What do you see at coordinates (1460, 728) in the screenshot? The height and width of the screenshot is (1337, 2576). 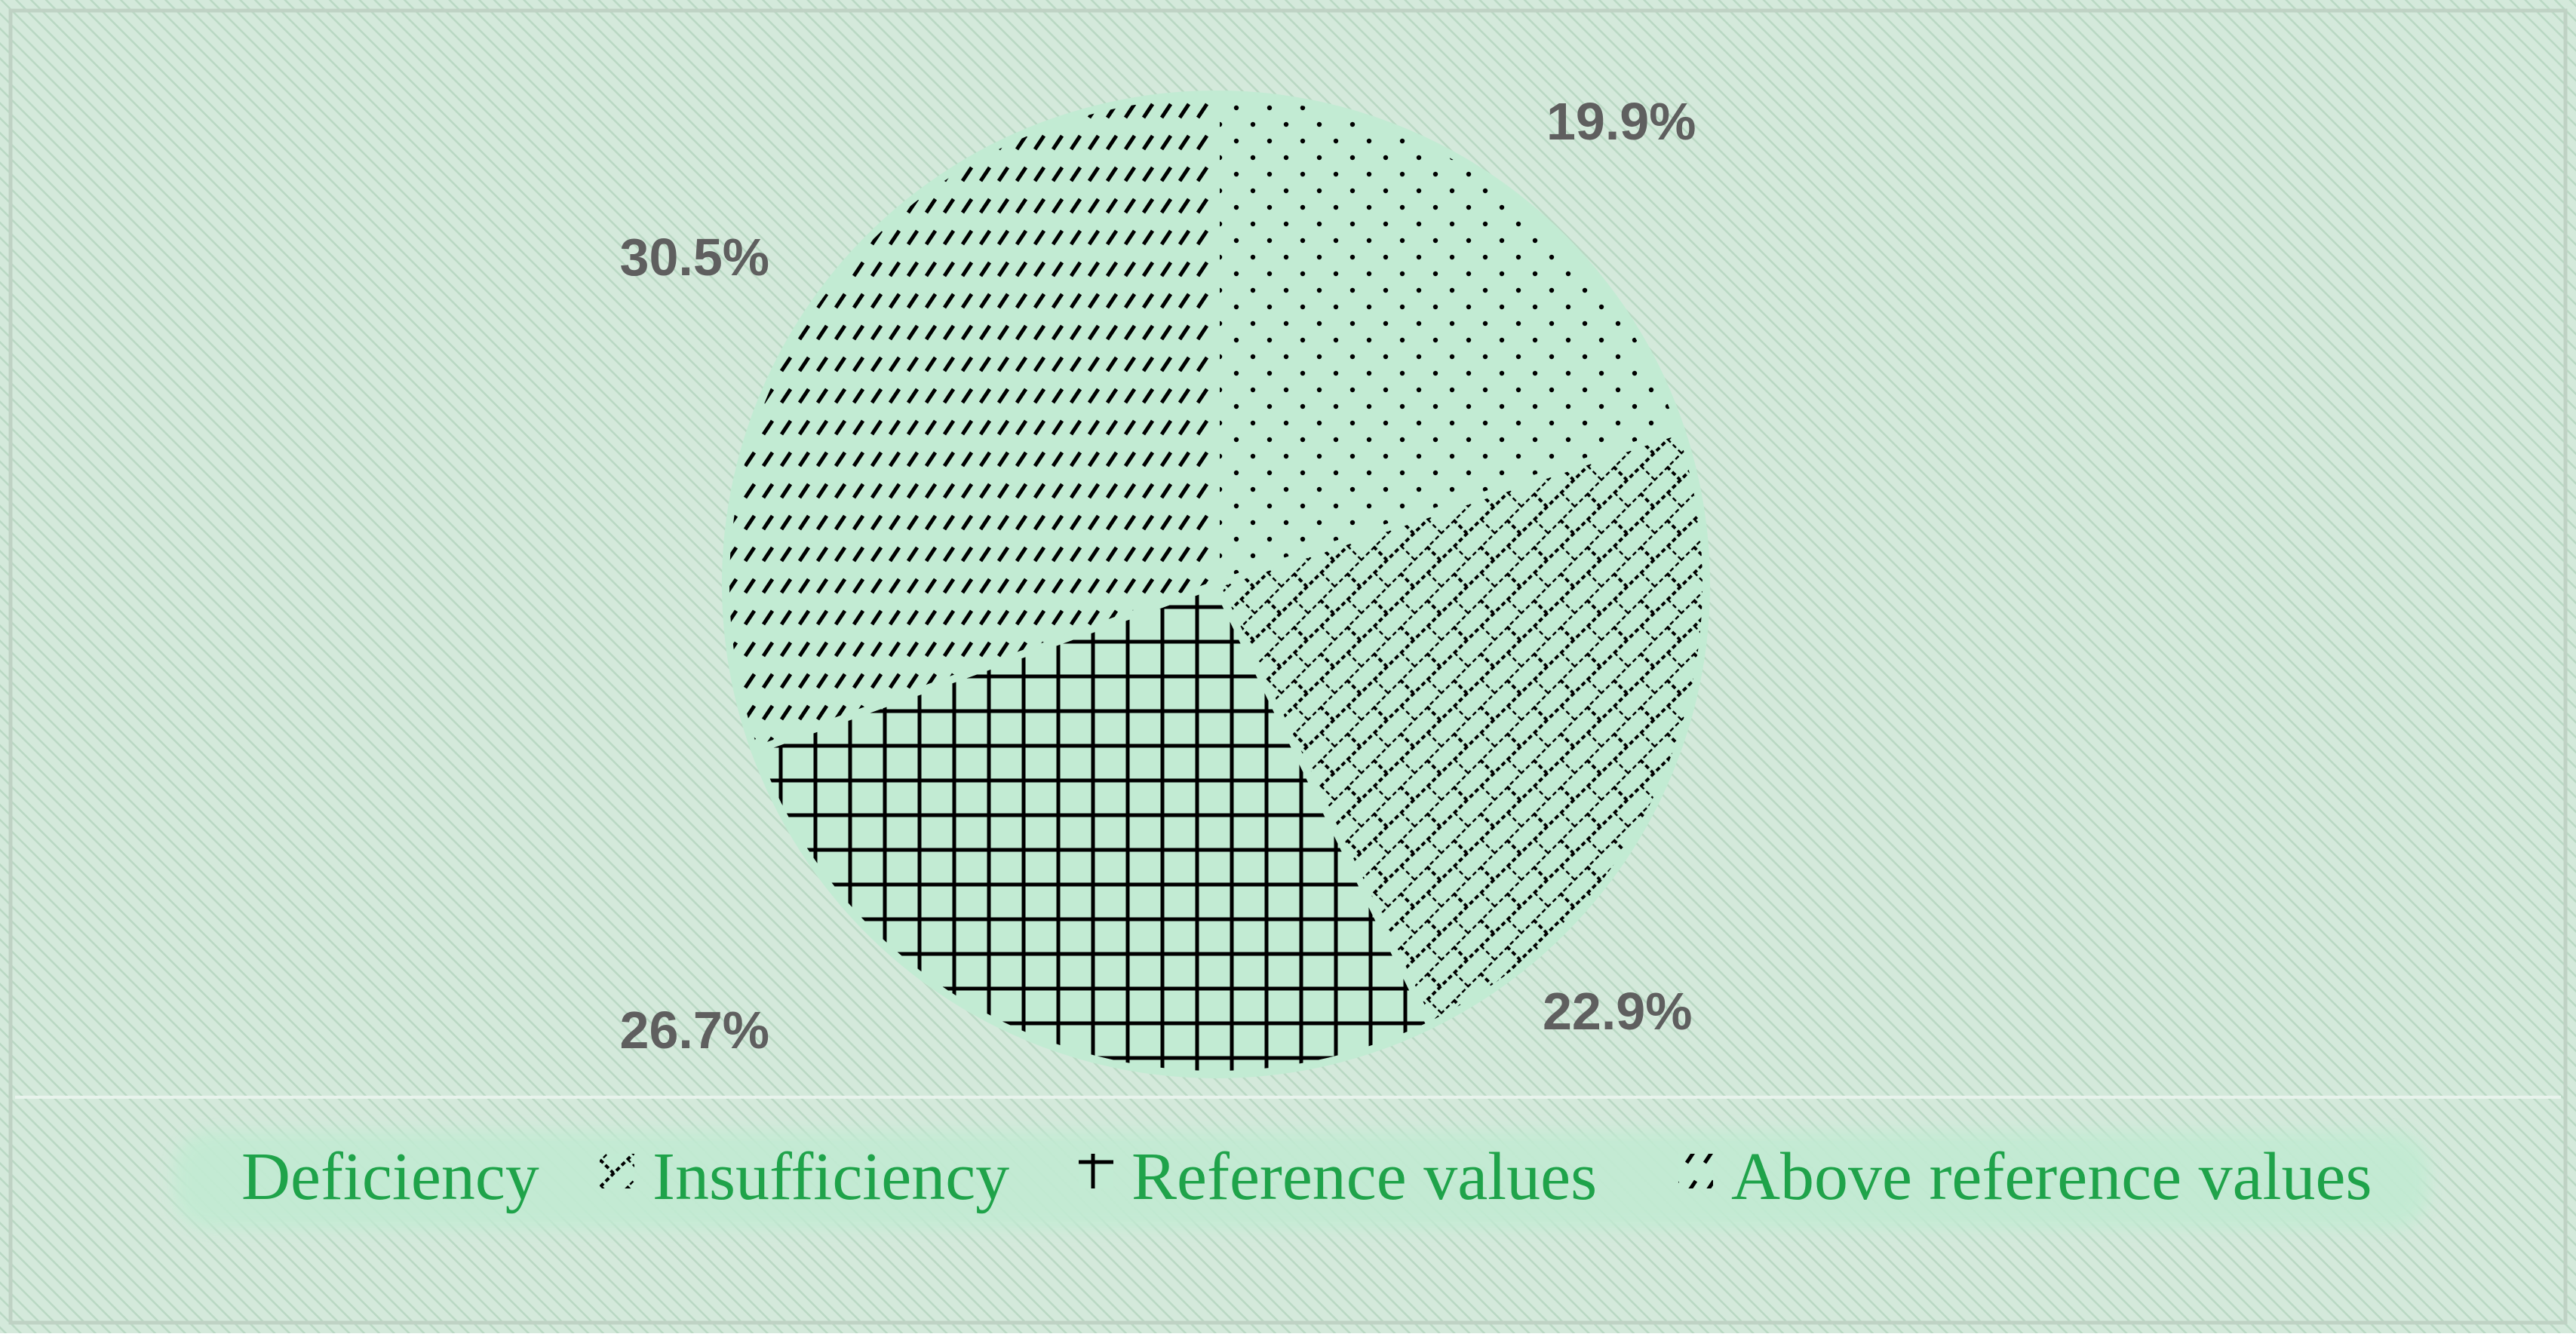 I see `pie-slice-insufficiency` at bounding box center [1460, 728].